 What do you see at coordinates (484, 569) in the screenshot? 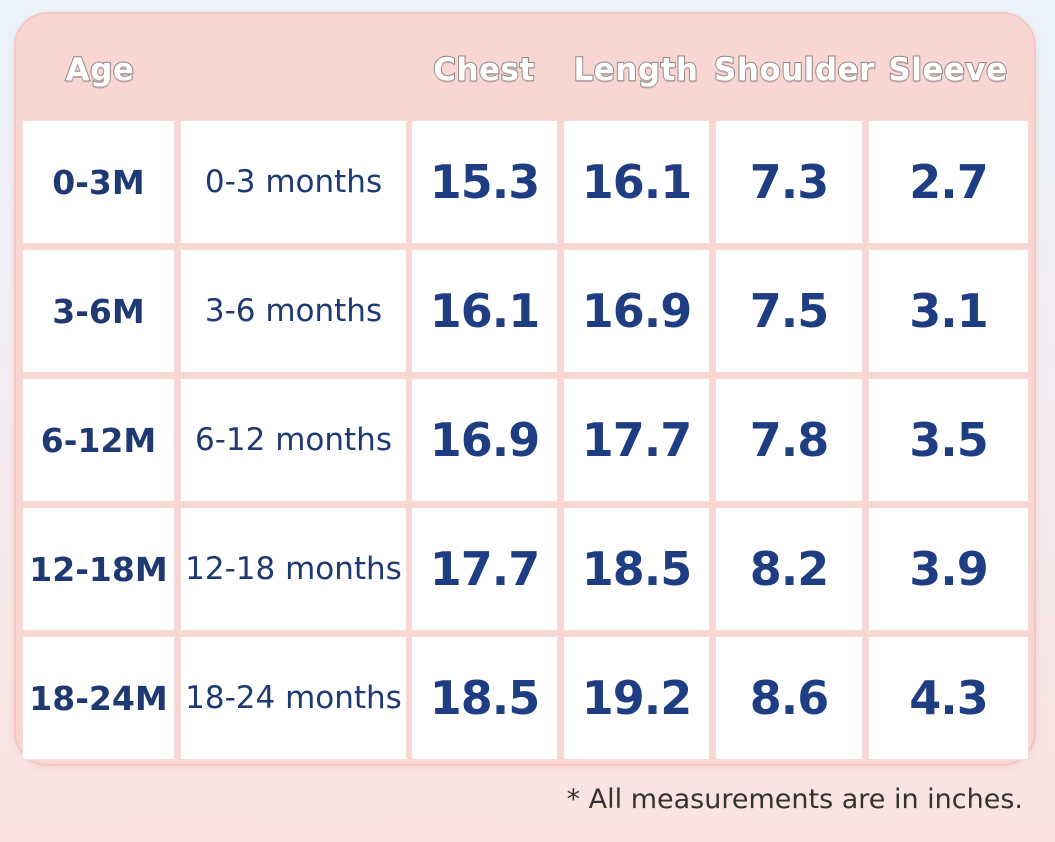
I see `chest-cell: 17.7` at bounding box center [484, 569].